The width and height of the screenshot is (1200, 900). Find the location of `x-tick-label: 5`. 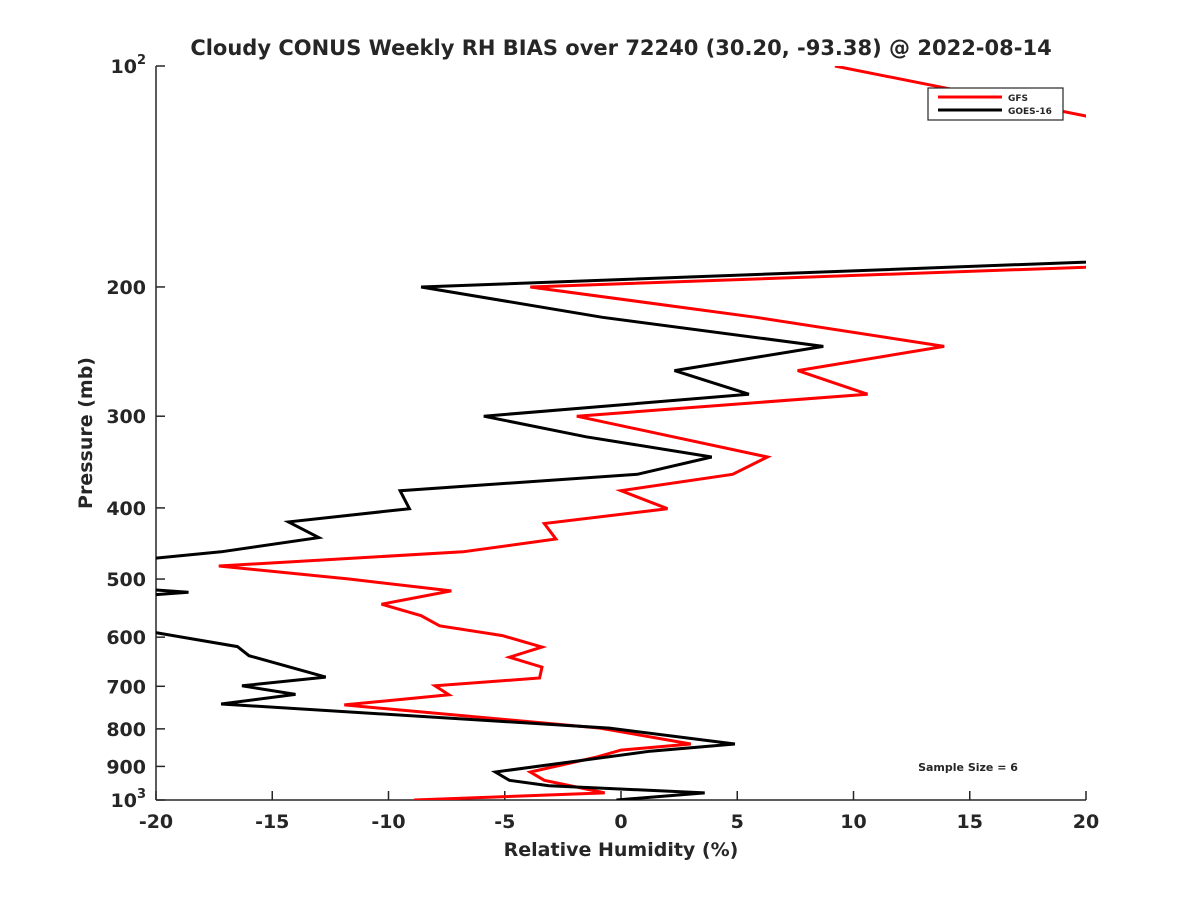

x-tick-label: 5 is located at coordinates (737, 822).